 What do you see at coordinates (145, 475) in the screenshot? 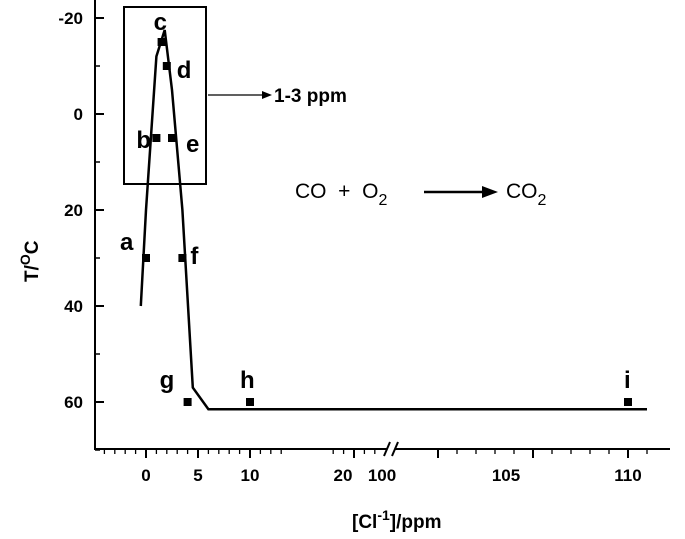
I see `x-tick-label: 0` at bounding box center [145, 475].